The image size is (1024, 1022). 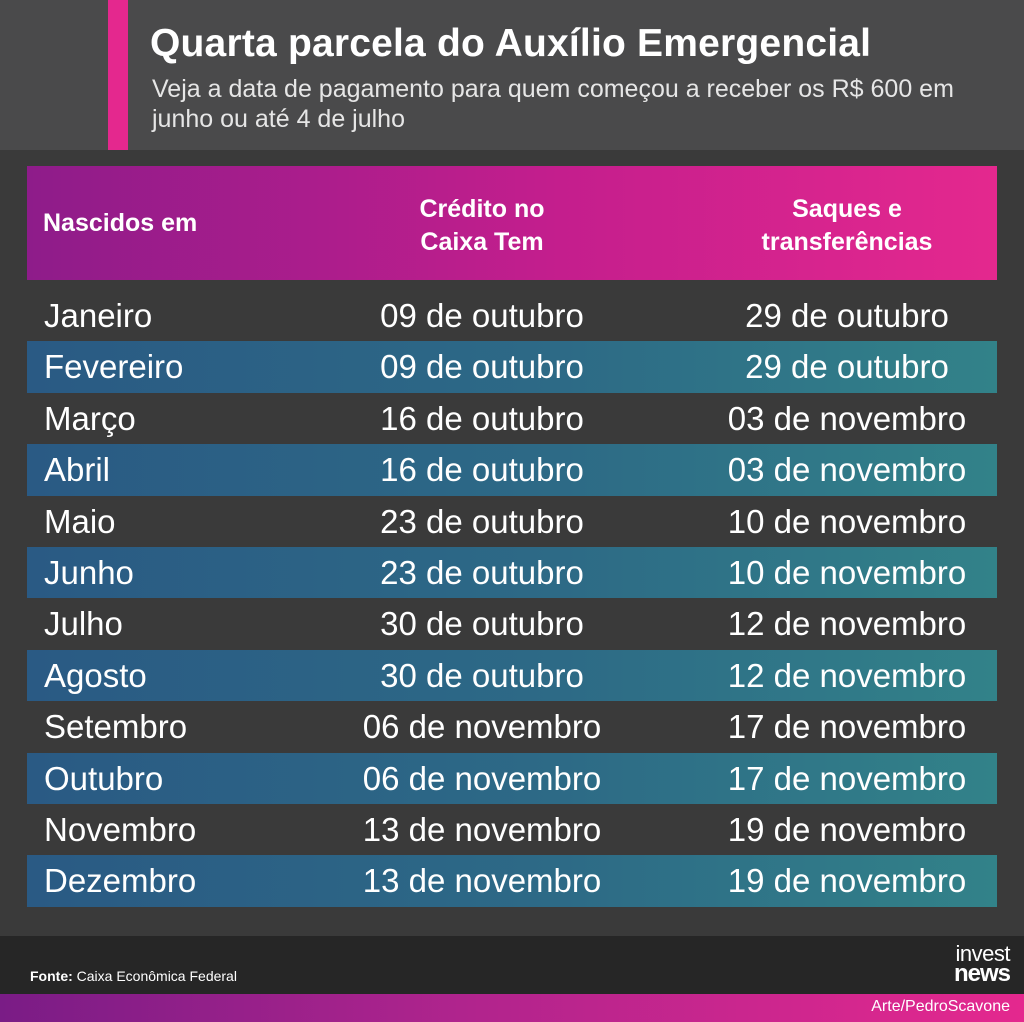 I want to click on investnews-logo: invest news, so click(x=982, y=964).